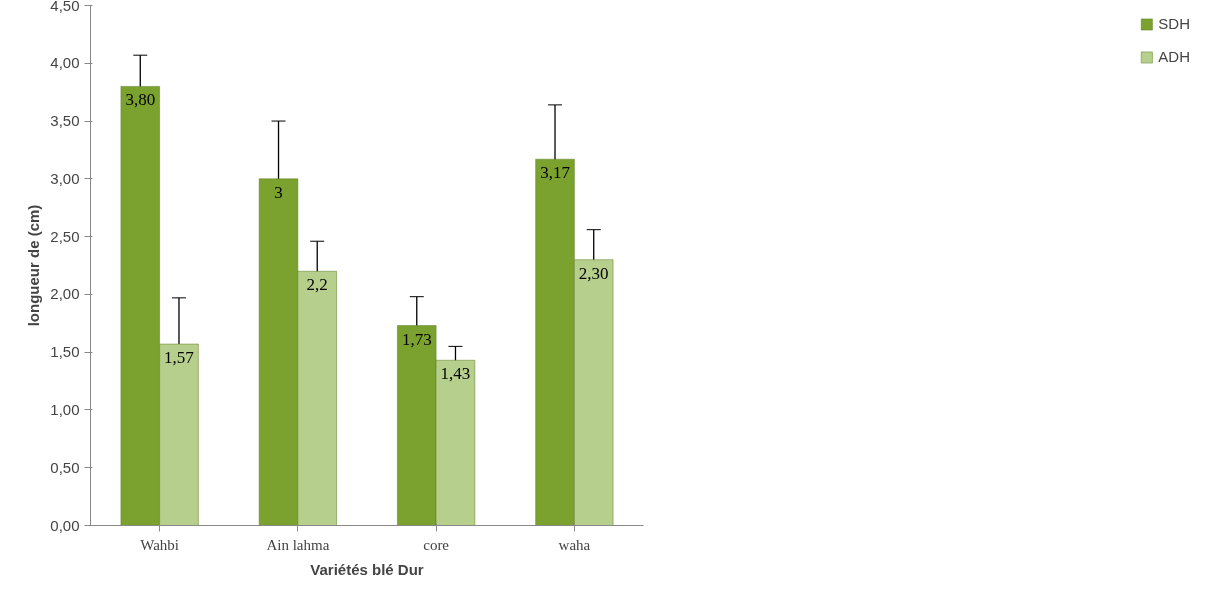  What do you see at coordinates (65, 63) in the screenshot?
I see `y-tick-label: 4,00` at bounding box center [65, 63].